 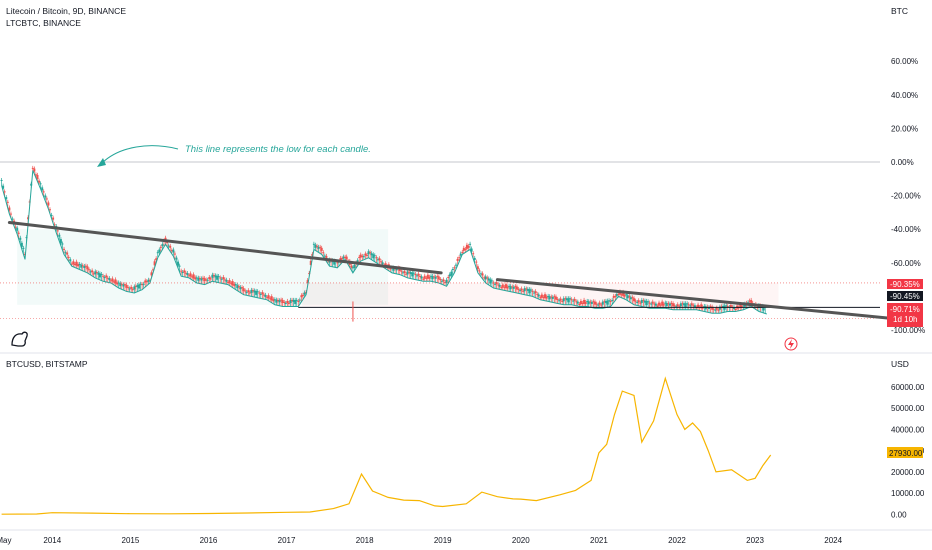 What do you see at coordinates (908, 408) in the screenshot?
I see `bottom-y-tick: 50000.00` at bounding box center [908, 408].